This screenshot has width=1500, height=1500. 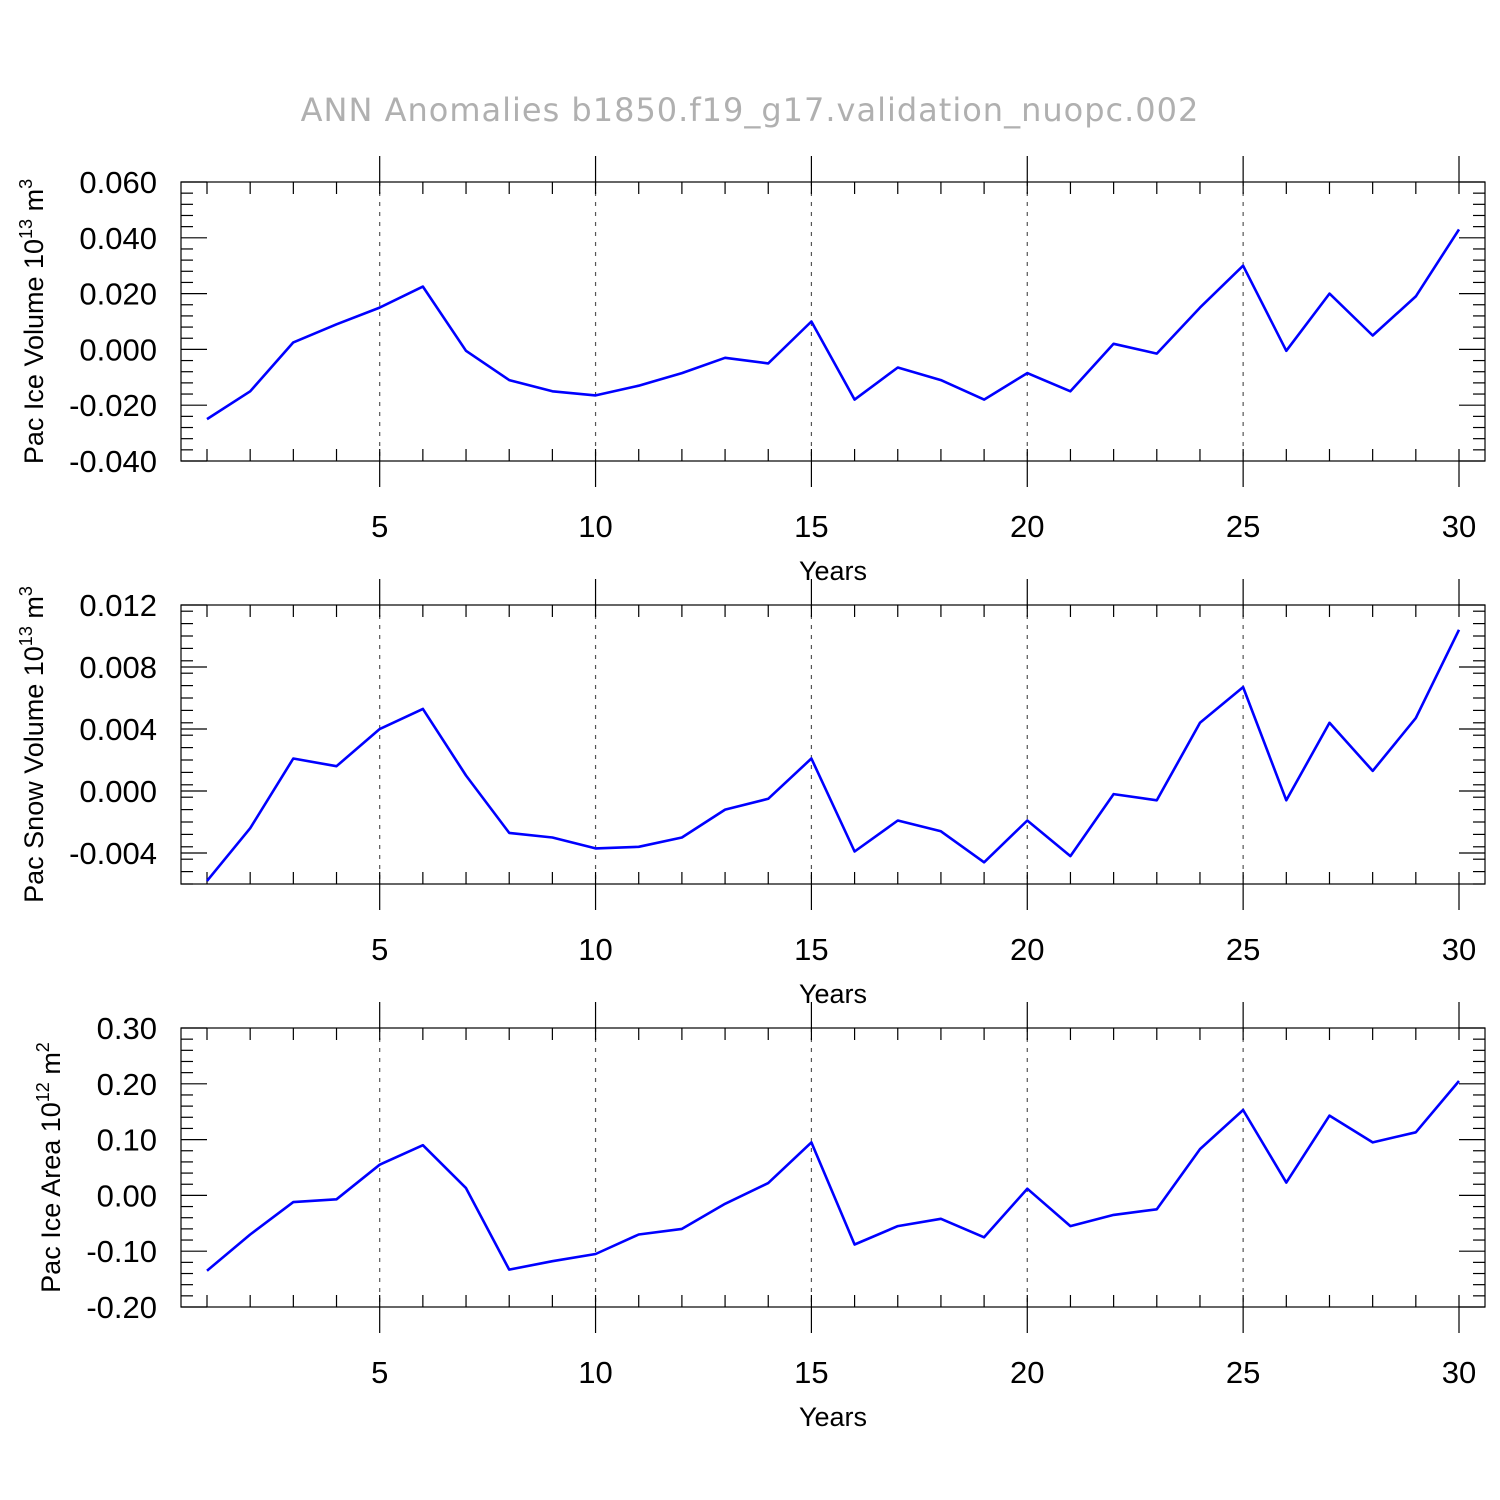 I want to click on y-axis-title: Pac Ice Area 1012 m2, so click(x=49, y=1167).